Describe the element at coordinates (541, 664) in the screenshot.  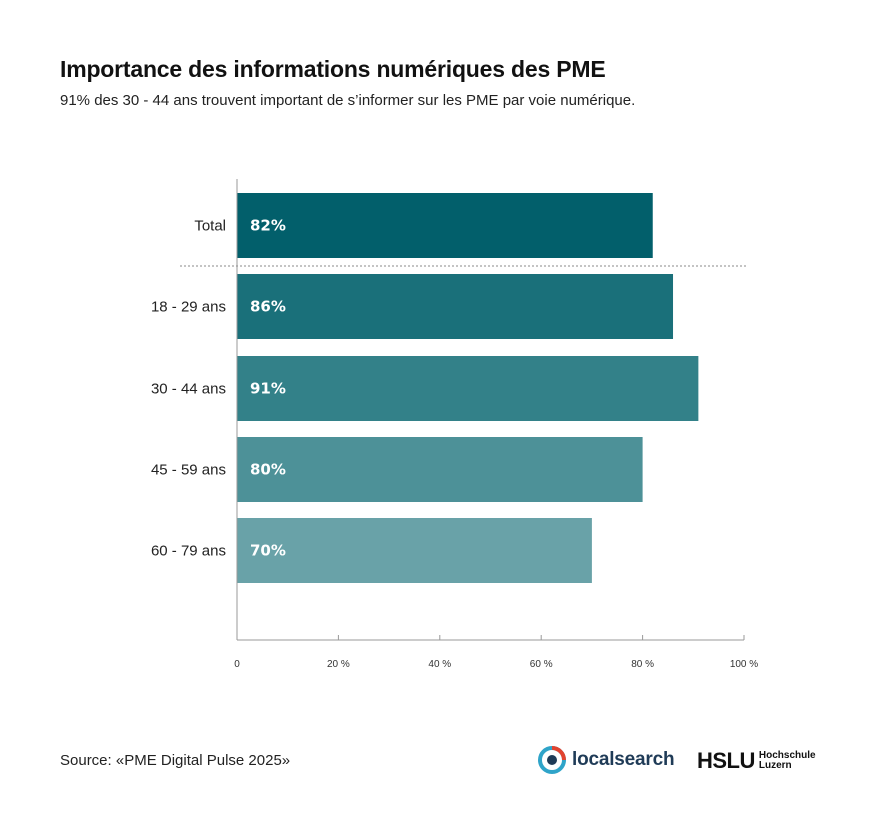
I see `x-tick-label: 60 %` at that location.